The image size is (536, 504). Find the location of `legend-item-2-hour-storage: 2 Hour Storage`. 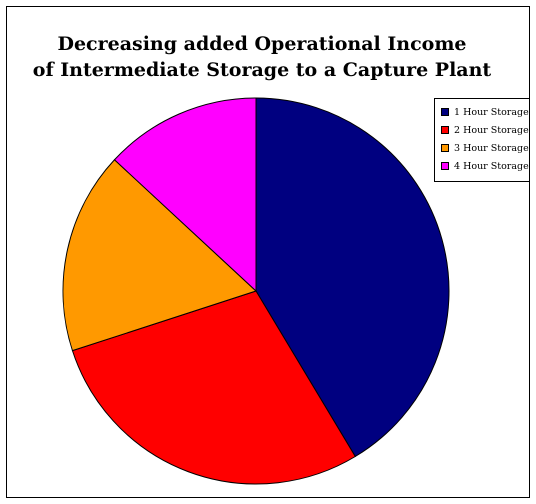

legend-item-2-hour-storage: 2 Hour Storage is located at coordinates (485, 130).